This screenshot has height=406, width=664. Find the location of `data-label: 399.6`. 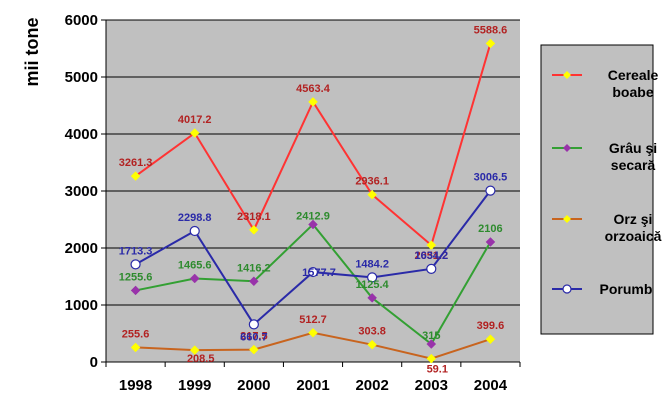

data-label: 399.6 is located at coordinates (491, 326).